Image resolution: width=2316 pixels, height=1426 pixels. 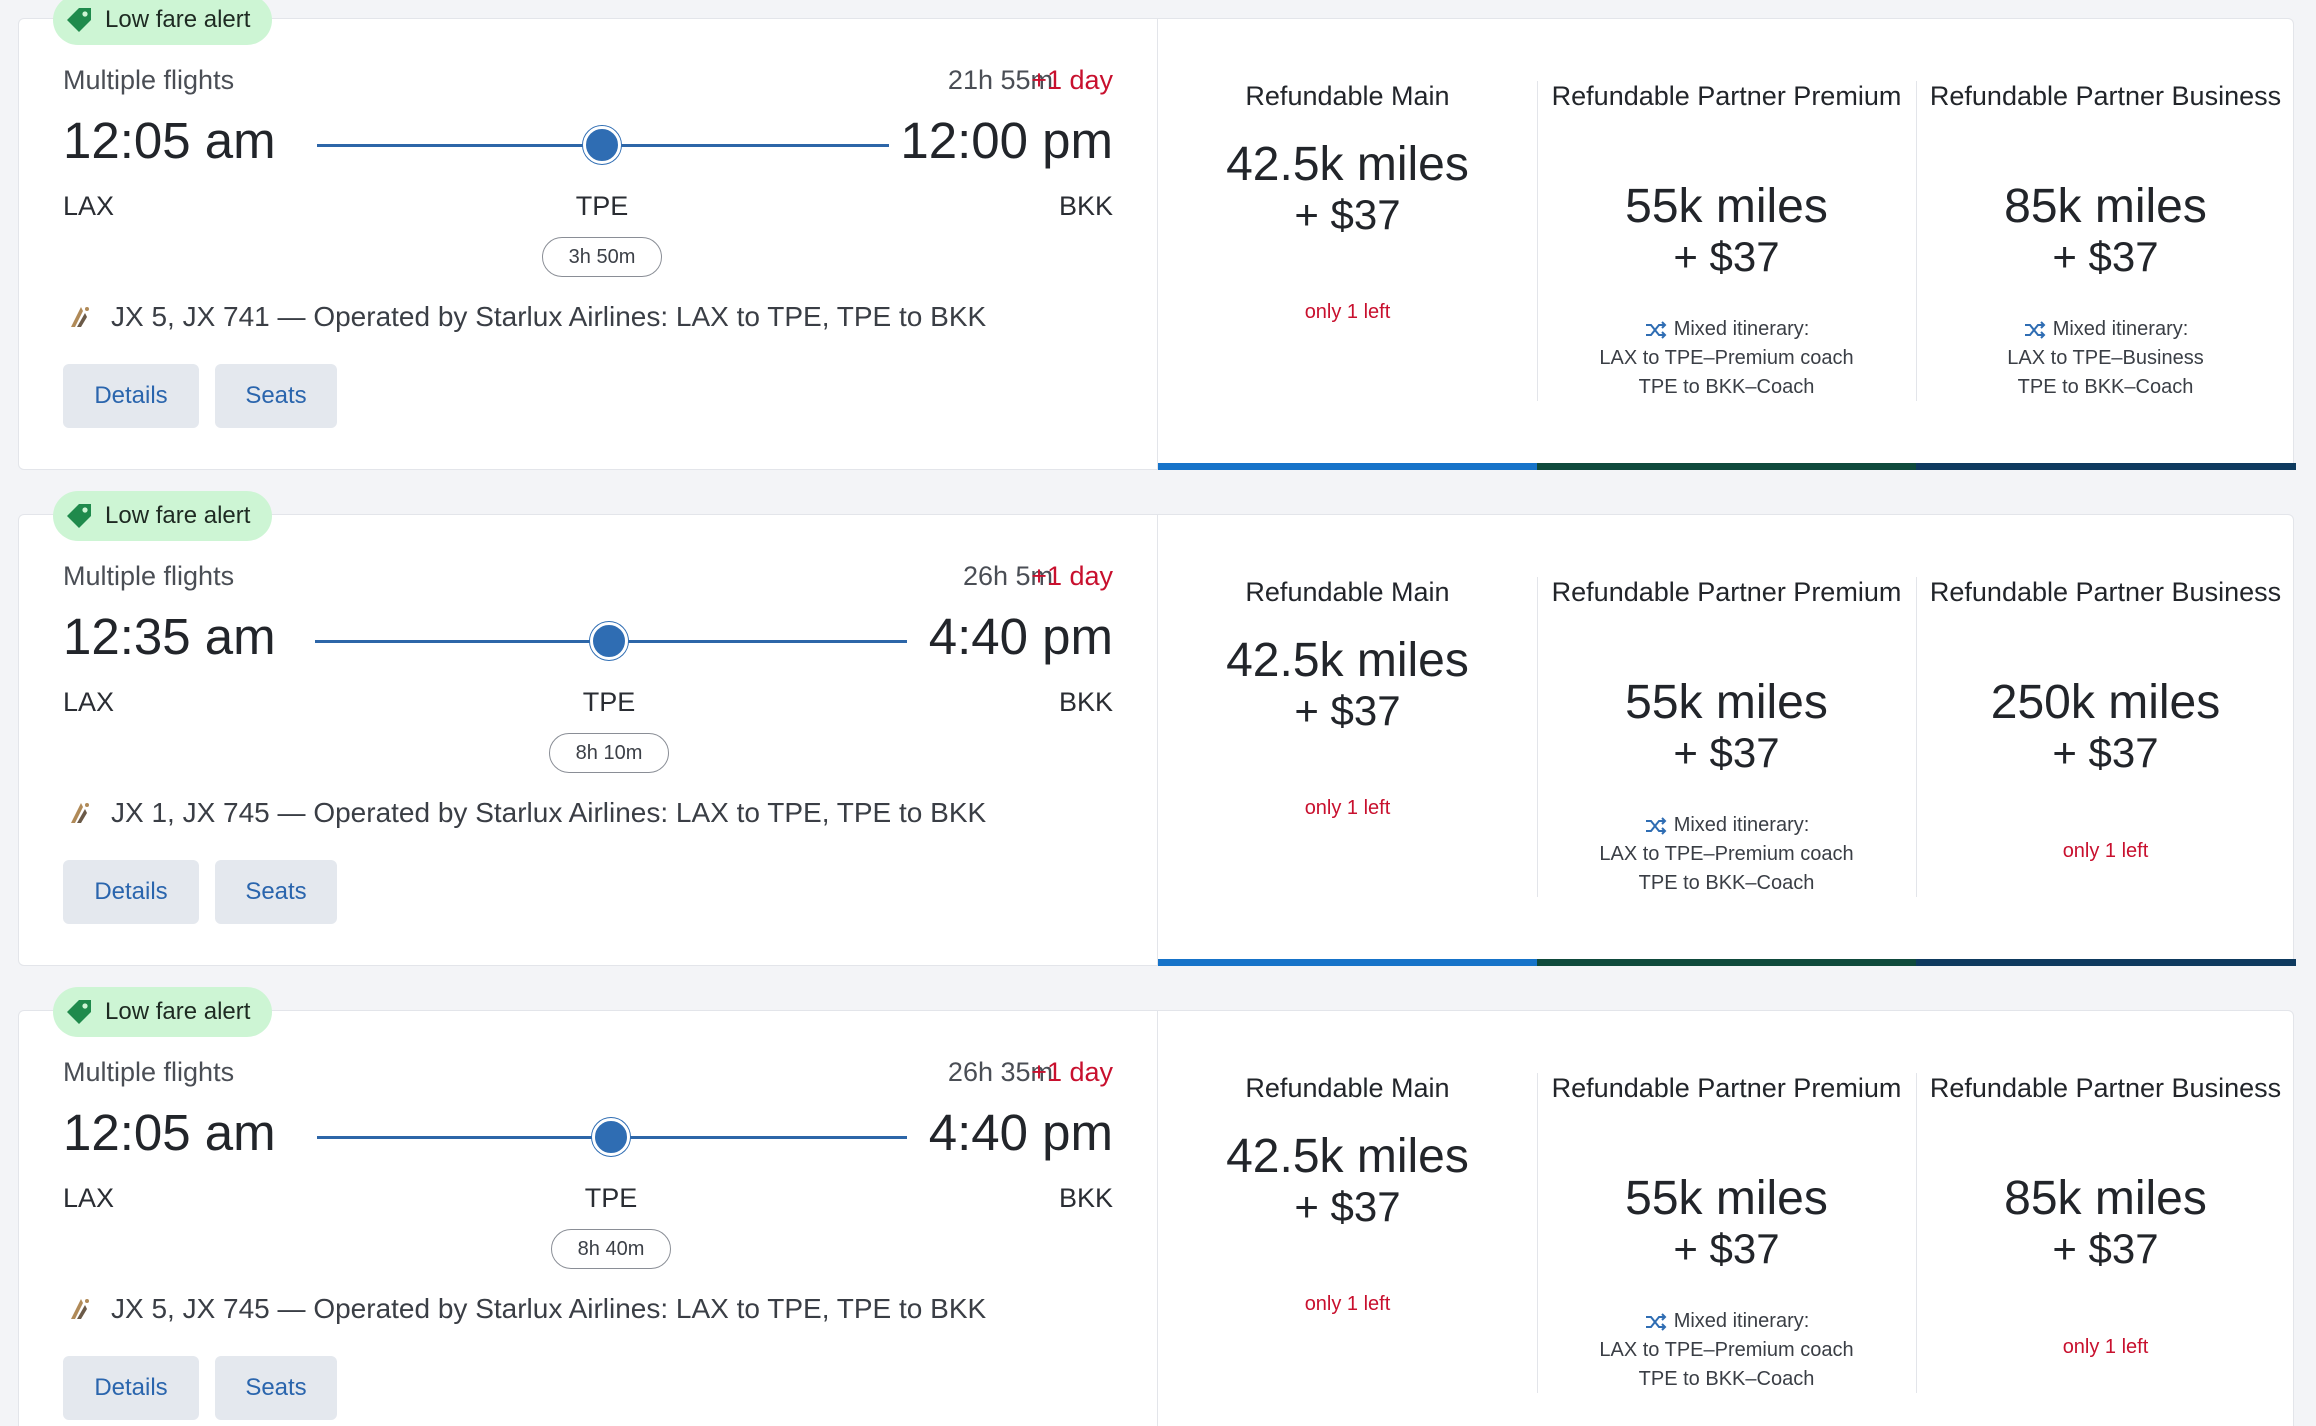 What do you see at coordinates (611, 1137) in the screenshot?
I see `stop-marker` at bounding box center [611, 1137].